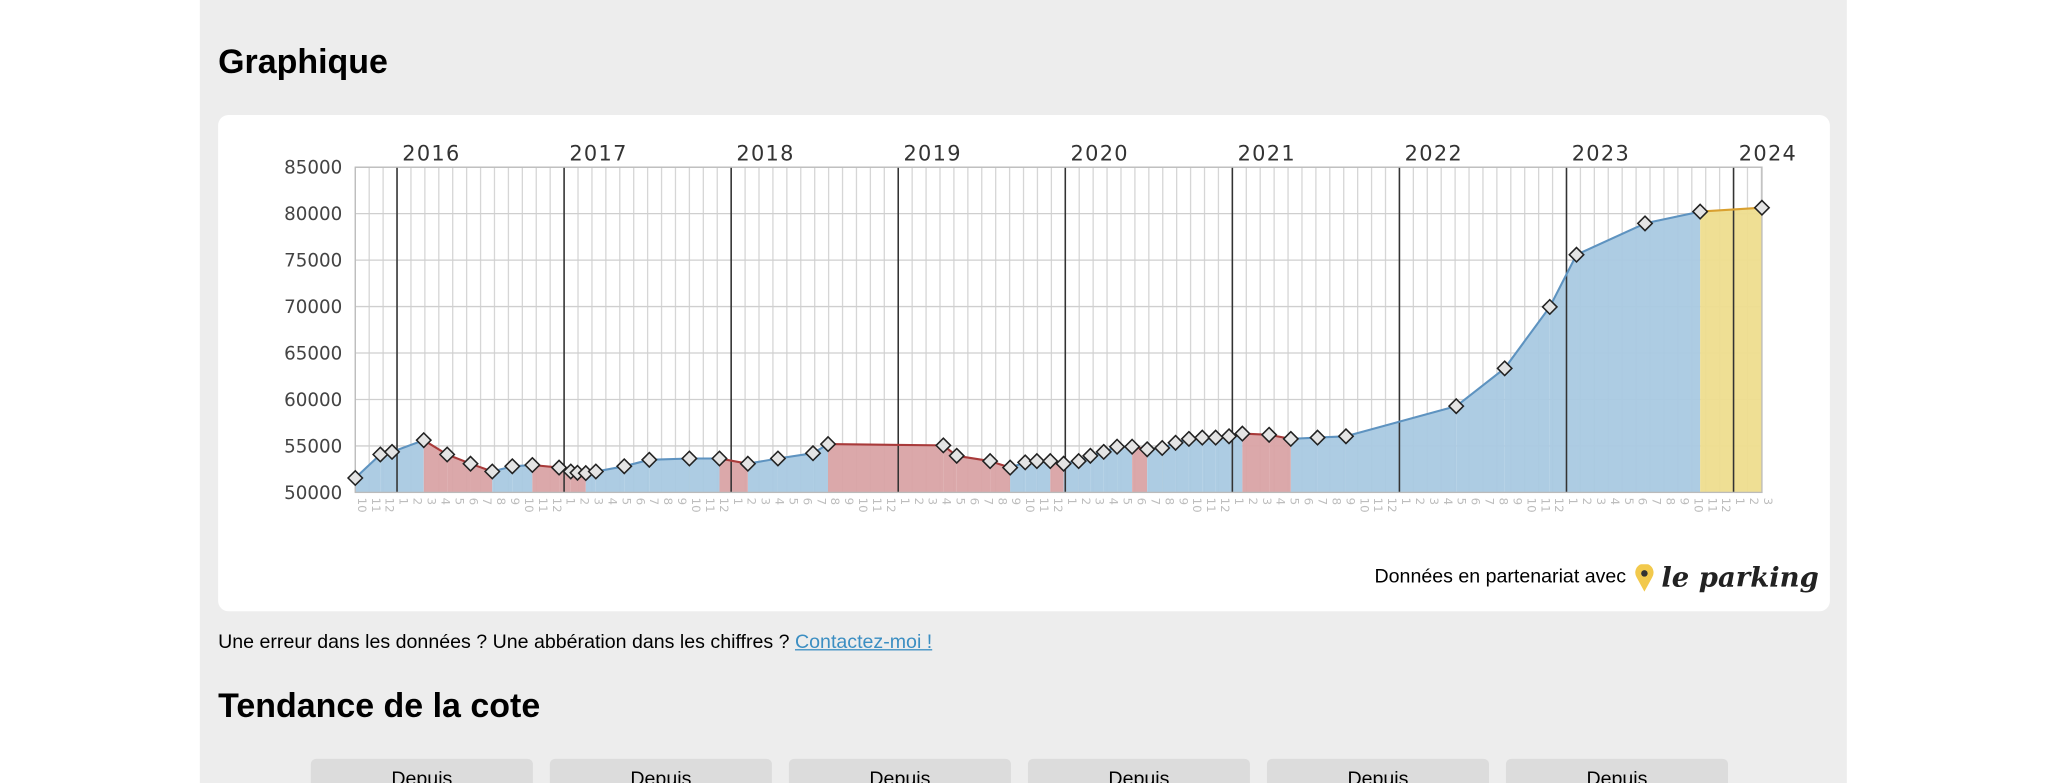 This screenshot has height=783, width=2048. I want to click on year-label: 2017, so click(598, 154).